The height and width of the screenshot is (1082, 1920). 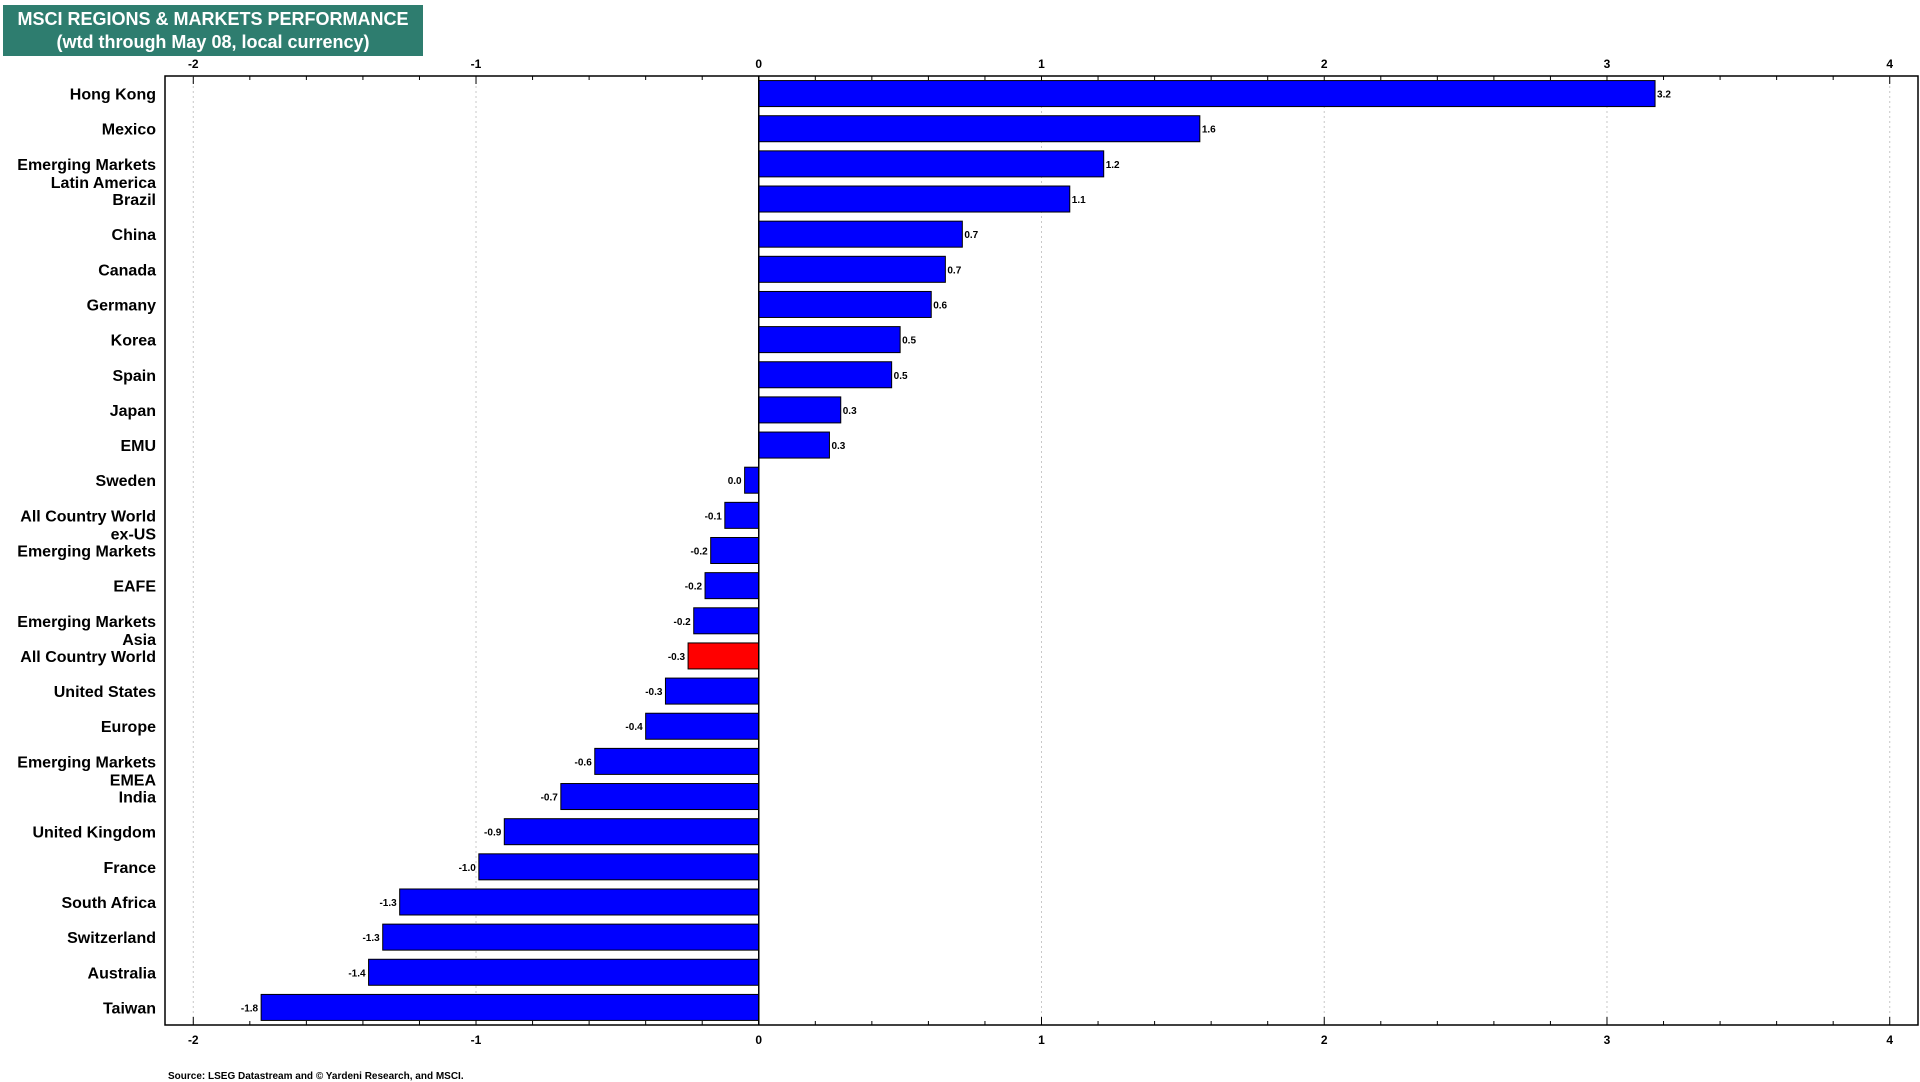 What do you see at coordinates (213, 19) in the screenshot?
I see `chart-title: MSCI REGIONS & MARKETS PERFORMANCE` at bounding box center [213, 19].